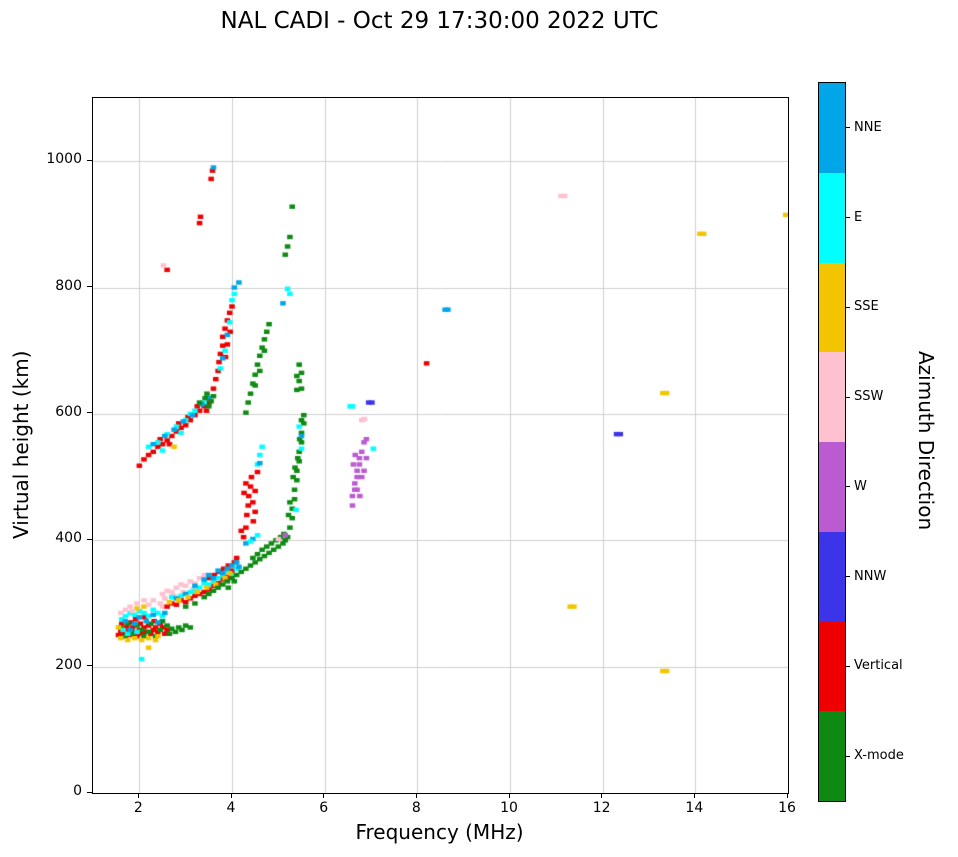 The width and height of the screenshot is (958, 857). What do you see at coordinates (879, 756) in the screenshot?
I see `colorbar-category-label: X-mode` at bounding box center [879, 756].